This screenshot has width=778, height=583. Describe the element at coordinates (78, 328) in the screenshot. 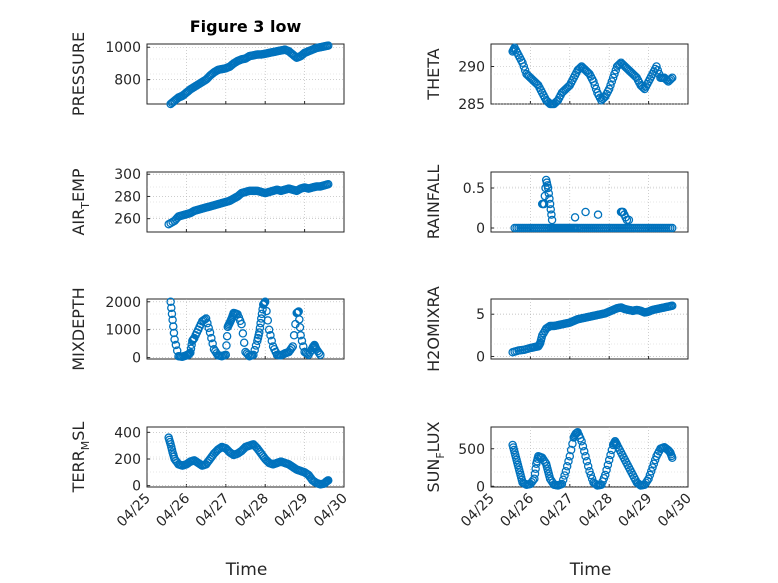

I see `y-axis-label: MIXDEPTH` at that location.